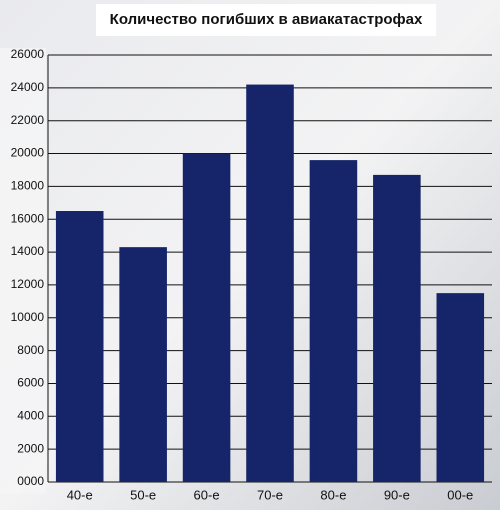 The width and height of the screenshot is (500, 510). I want to click on y-tick-label: 8000, so click(30, 350).